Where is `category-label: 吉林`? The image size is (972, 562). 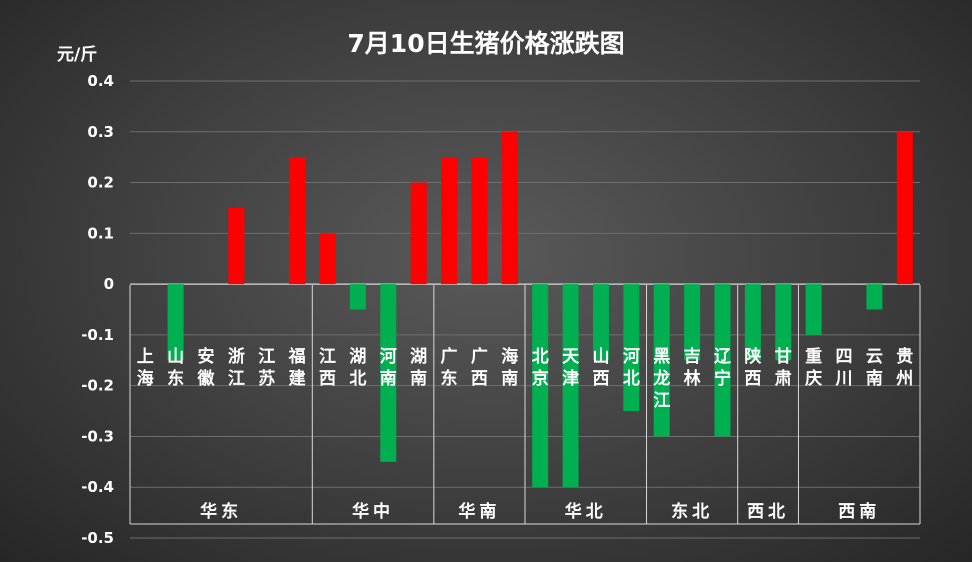
category-label: 吉林 is located at coordinates (692, 368).